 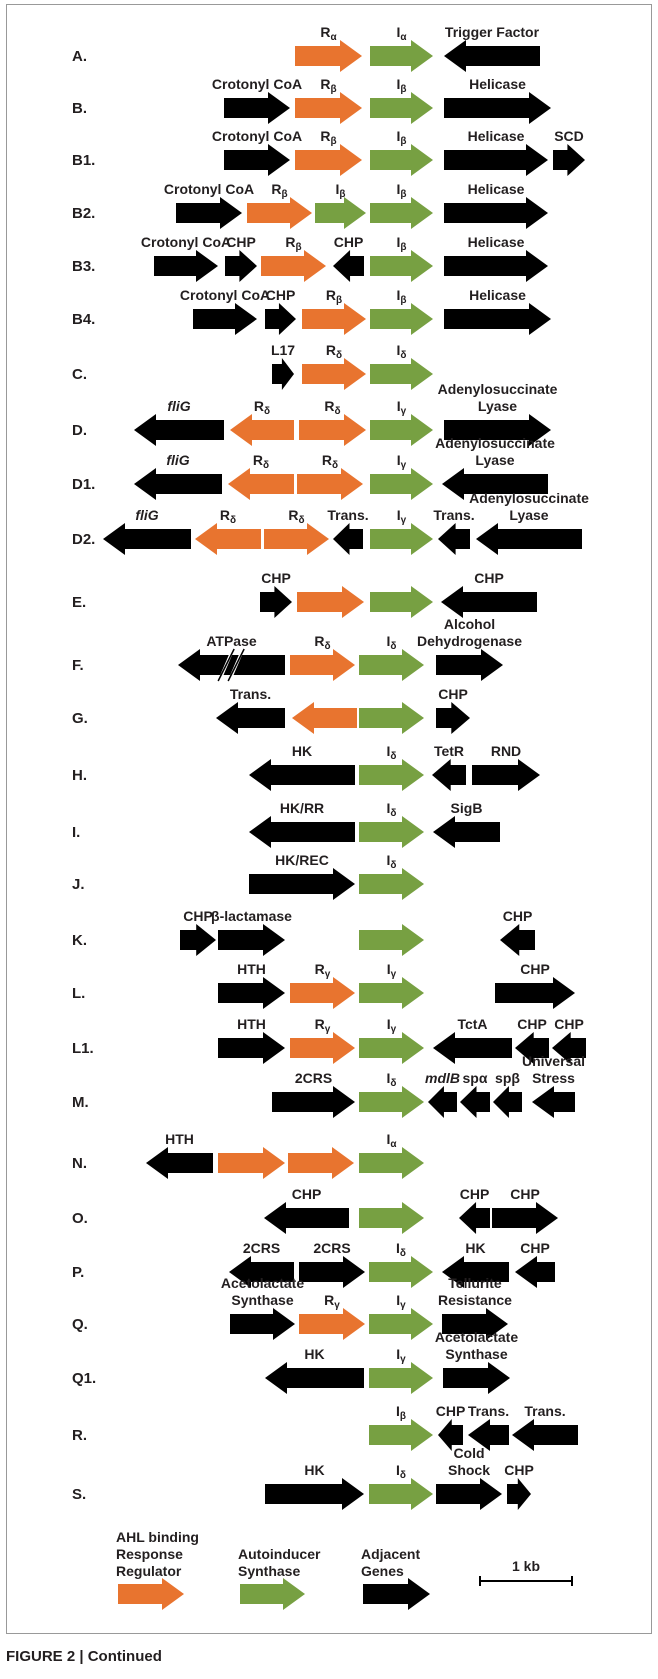 I want to click on row-label: R., so click(x=79, y=1435).